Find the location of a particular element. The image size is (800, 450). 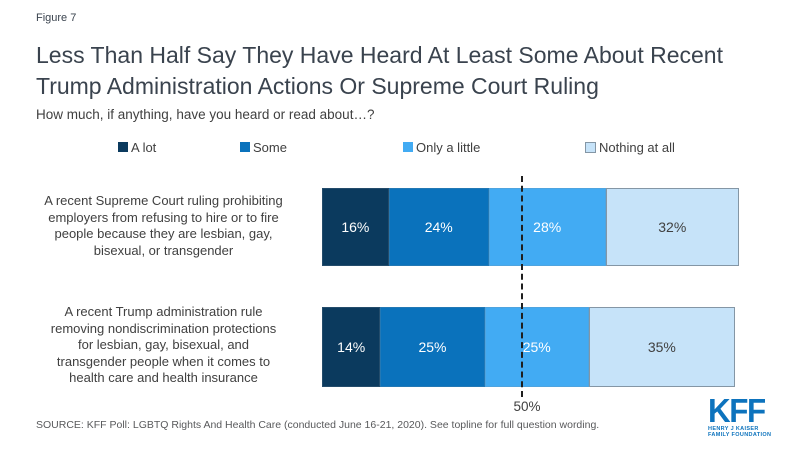

figure-number: Figure 7 is located at coordinates (56, 18).